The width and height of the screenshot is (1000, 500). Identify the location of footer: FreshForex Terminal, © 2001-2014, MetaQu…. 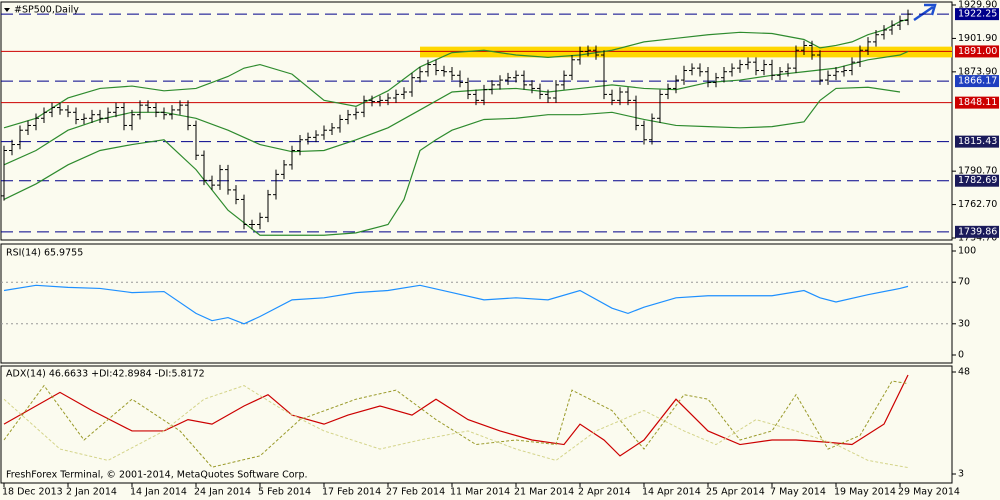
(157, 475).